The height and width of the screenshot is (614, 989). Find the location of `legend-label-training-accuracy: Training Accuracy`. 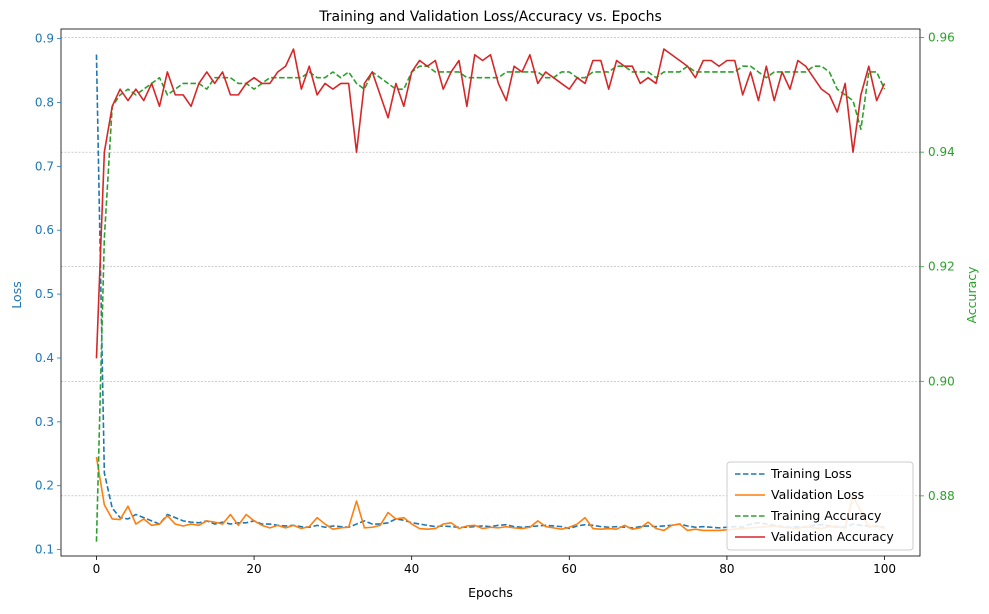

legend-label-training-accuracy: Training Accuracy is located at coordinates (826, 515).